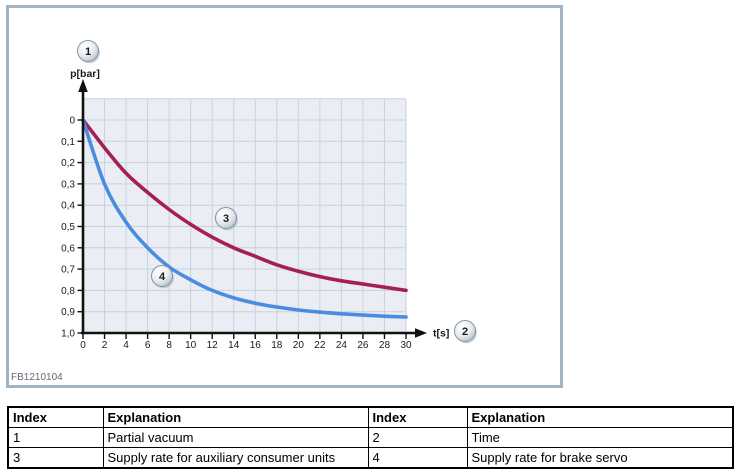 This screenshot has width=742, height=473. Describe the element at coordinates (600, 437) in the screenshot. I see `legend-cell: Time` at that location.